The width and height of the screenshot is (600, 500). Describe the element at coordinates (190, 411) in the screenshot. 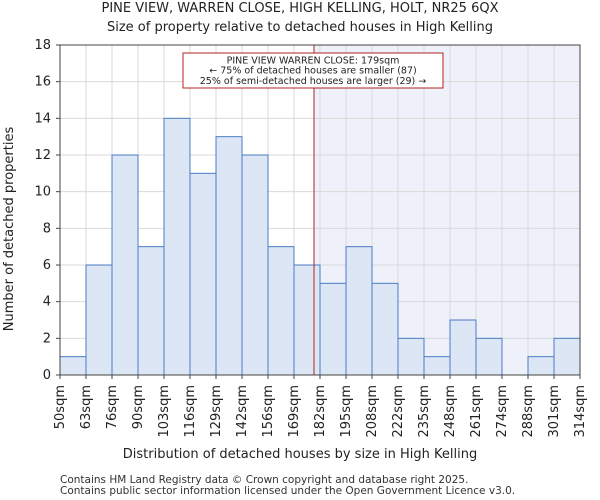

I see `x-tick-label-116sqm: 116sqm` at that location.